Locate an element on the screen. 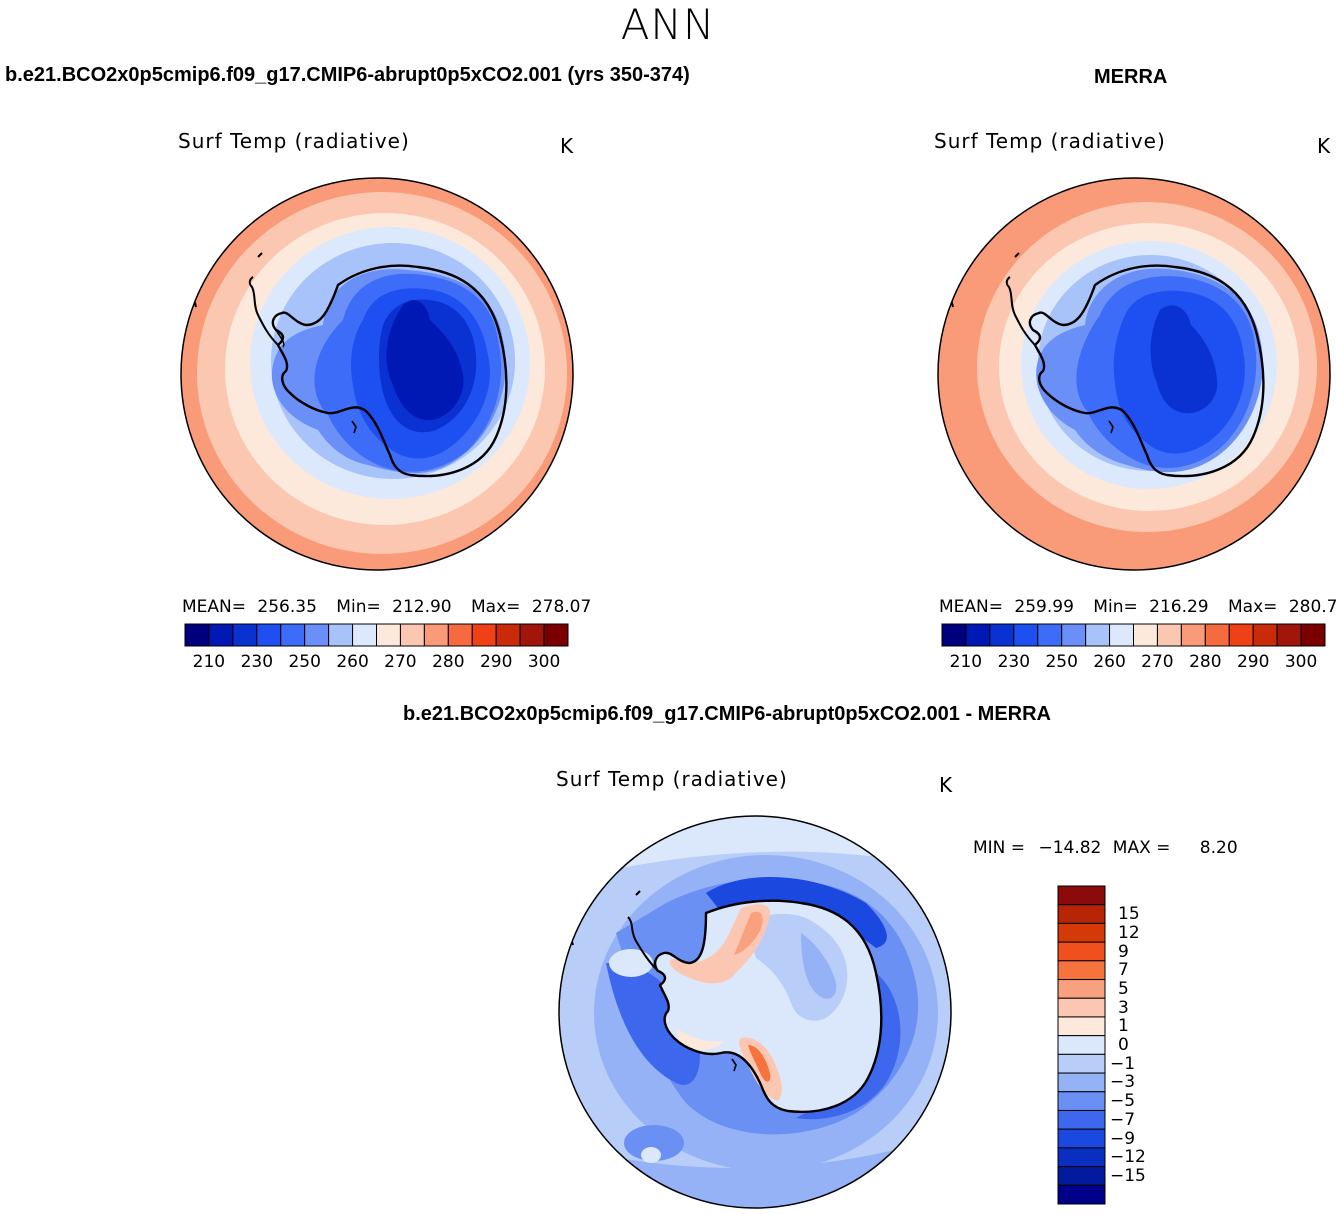 The height and width of the screenshot is (1214, 1336). colorbar-tick-label: −1 is located at coordinates (1123, 1063).